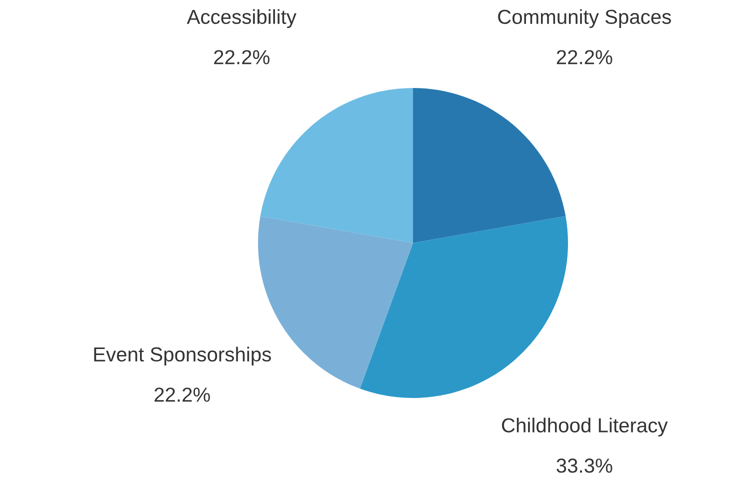 The width and height of the screenshot is (734, 480). I want to click on slice-label: Accessibility, so click(241, 18).